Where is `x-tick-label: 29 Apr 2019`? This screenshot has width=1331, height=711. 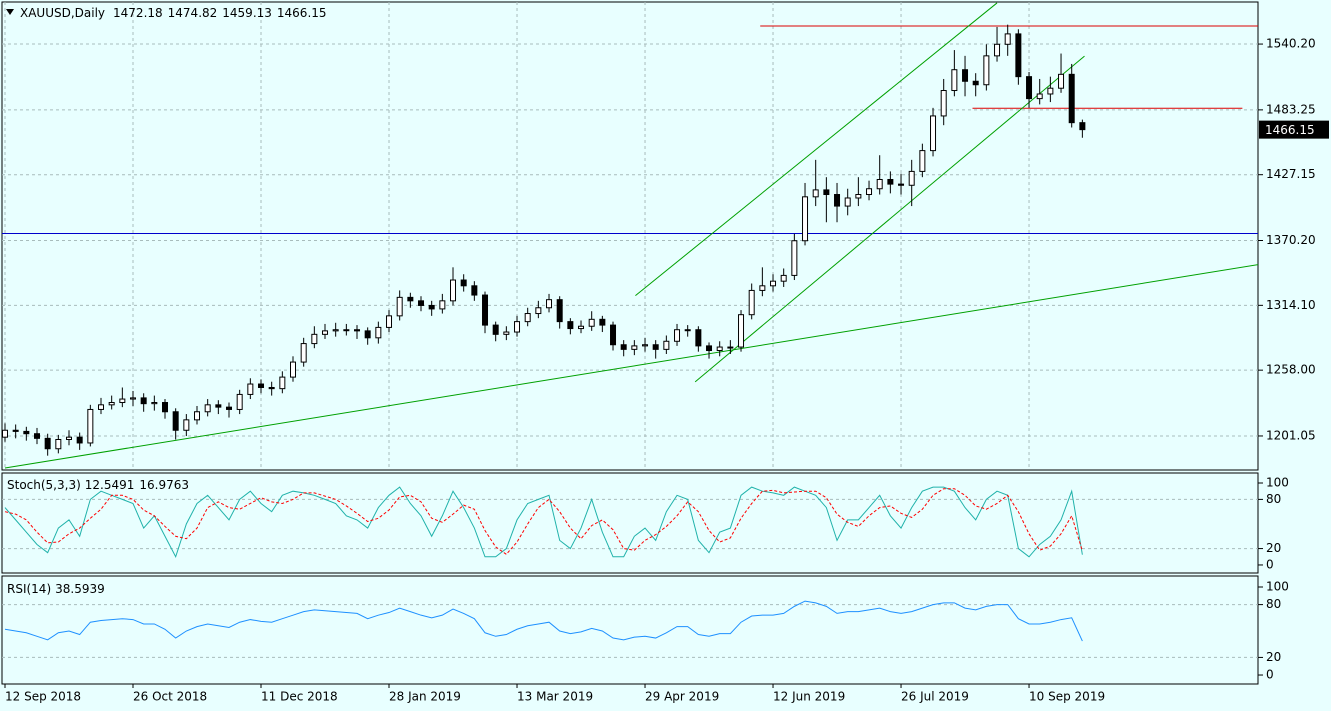 x-tick-label: 29 Apr 2019 is located at coordinates (682, 697).